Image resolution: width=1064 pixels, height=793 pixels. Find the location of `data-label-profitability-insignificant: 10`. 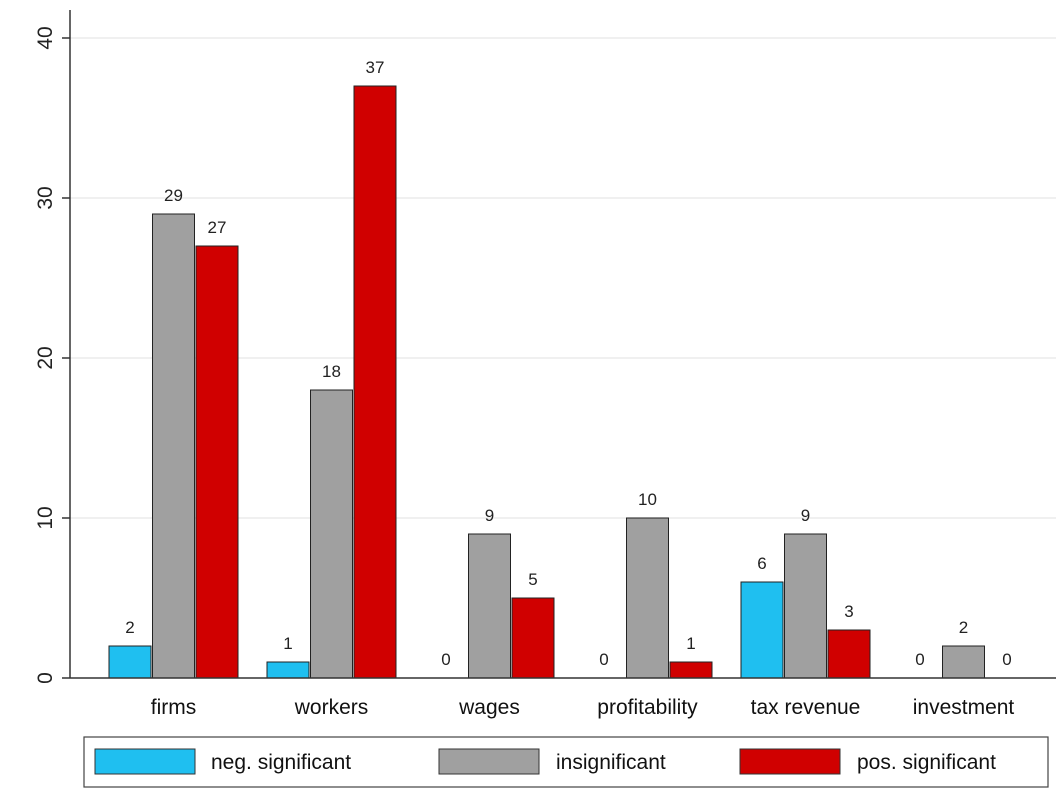

data-label-profitability-insignificant: 10 is located at coordinates (647, 499).